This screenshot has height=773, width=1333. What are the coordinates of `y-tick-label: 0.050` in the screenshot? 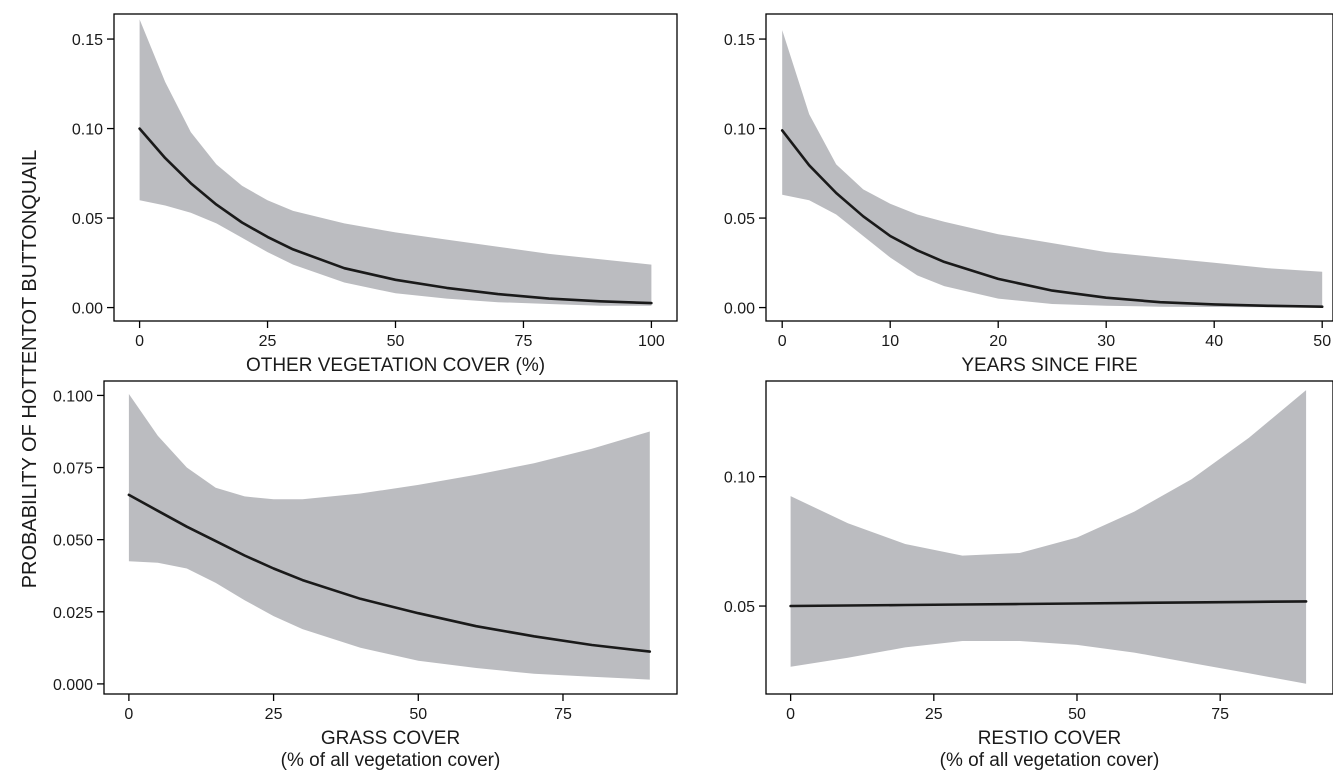 It's located at (73, 541).